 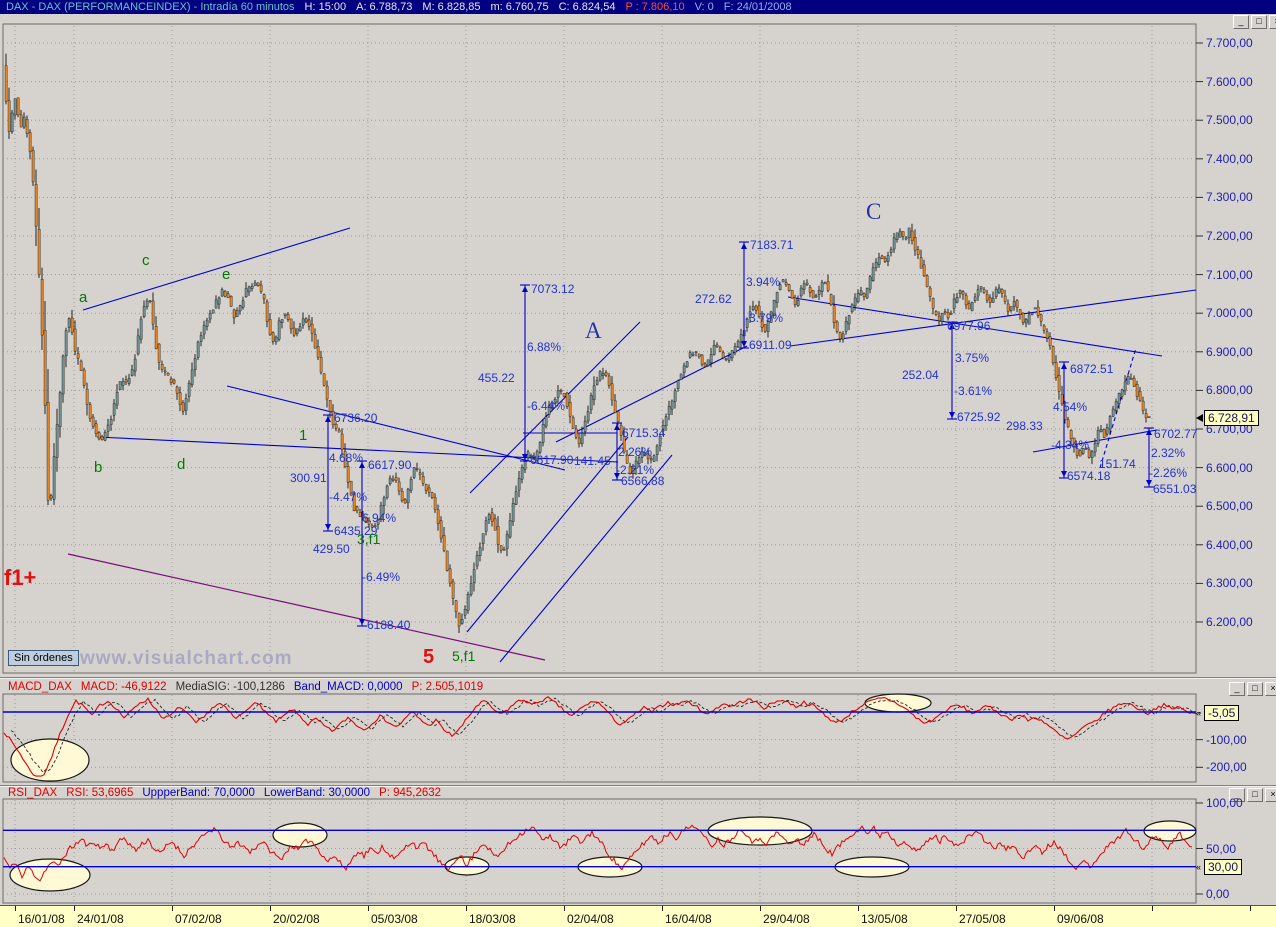 What do you see at coordinates (972, 358) in the screenshot?
I see `annotation-label: 3.75%` at bounding box center [972, 358].